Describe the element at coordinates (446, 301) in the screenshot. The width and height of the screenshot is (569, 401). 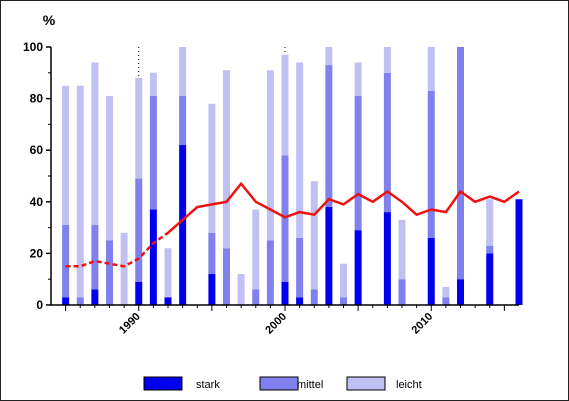
I see `bar-mittel-2011` at that location.